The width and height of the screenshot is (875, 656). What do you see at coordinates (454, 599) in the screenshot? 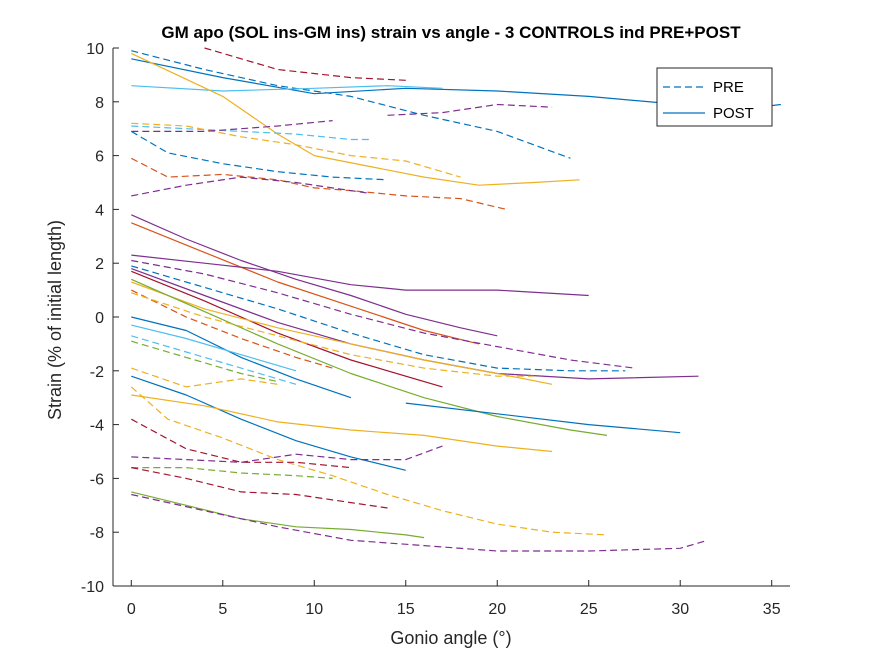
I see `x-ticks: 0 5 10 15 20 25 30 35` at bounding box center [454, 599].